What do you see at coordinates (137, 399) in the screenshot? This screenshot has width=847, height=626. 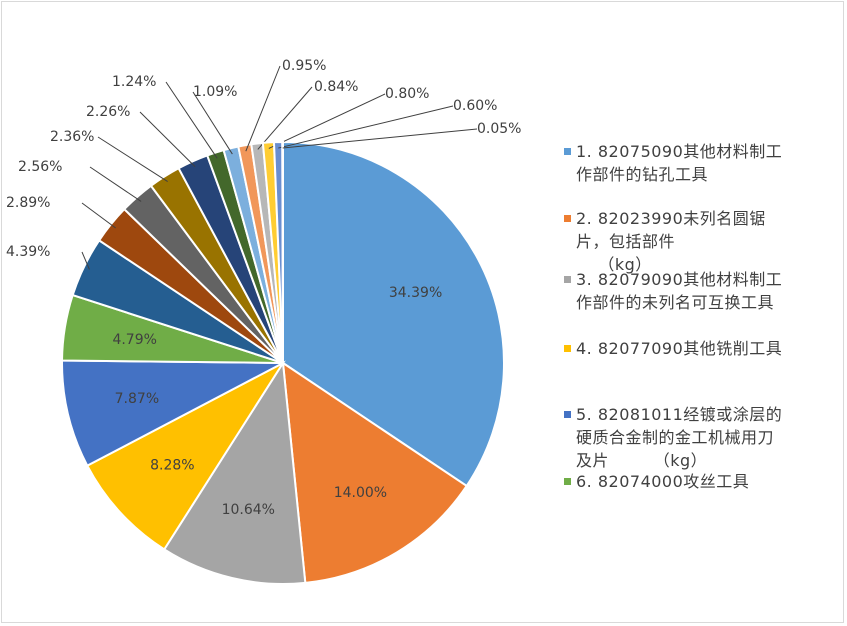 I see `data-label-5: 7.87%` at bounding box center [137, 399].